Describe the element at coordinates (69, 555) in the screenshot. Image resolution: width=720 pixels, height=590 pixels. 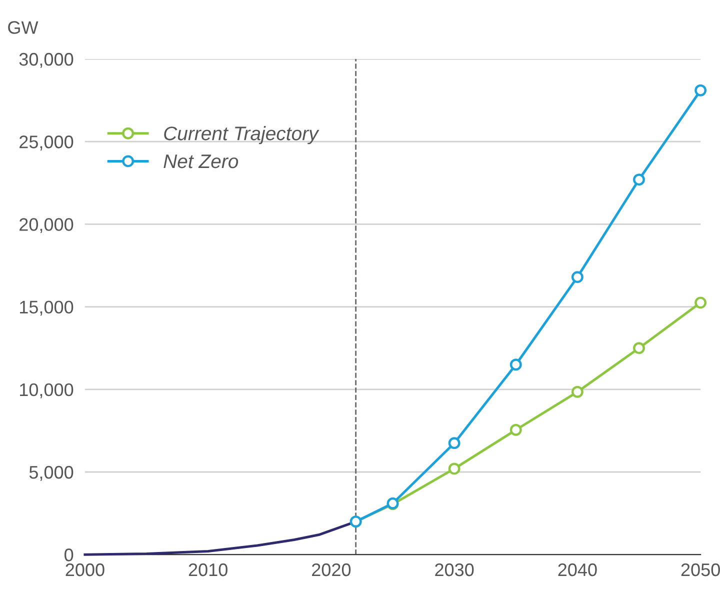
I see `y-tick-label: 0` at that location.